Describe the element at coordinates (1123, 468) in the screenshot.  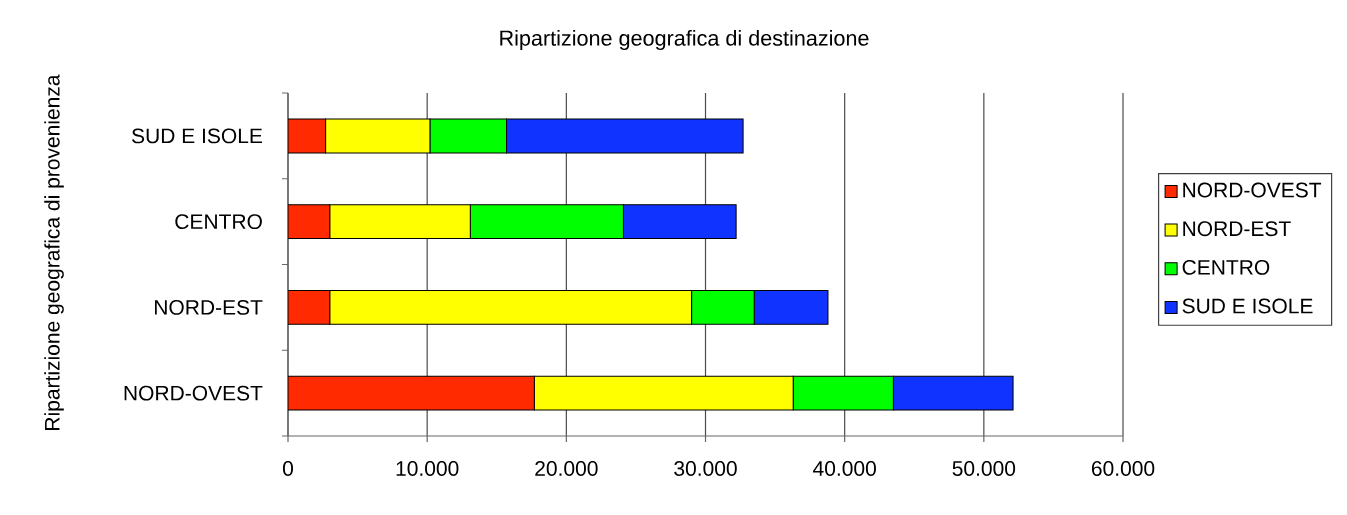
I see `x-tick-label: 60.000` at that location.